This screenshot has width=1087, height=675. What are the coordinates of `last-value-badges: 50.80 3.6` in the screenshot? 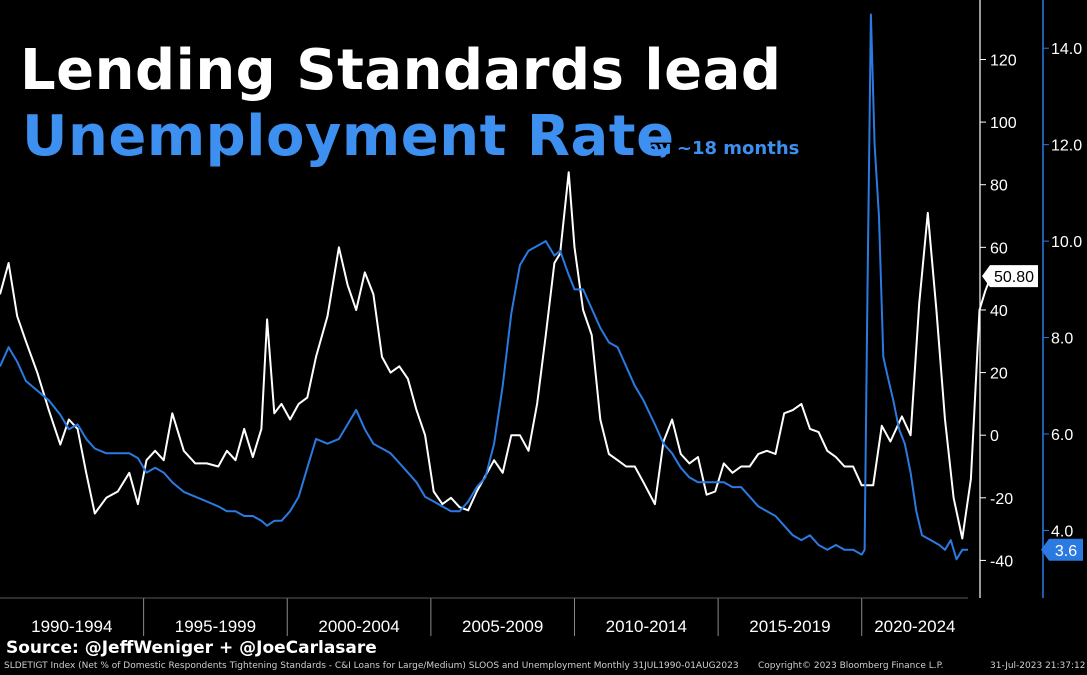 It's located at (1032, 413).